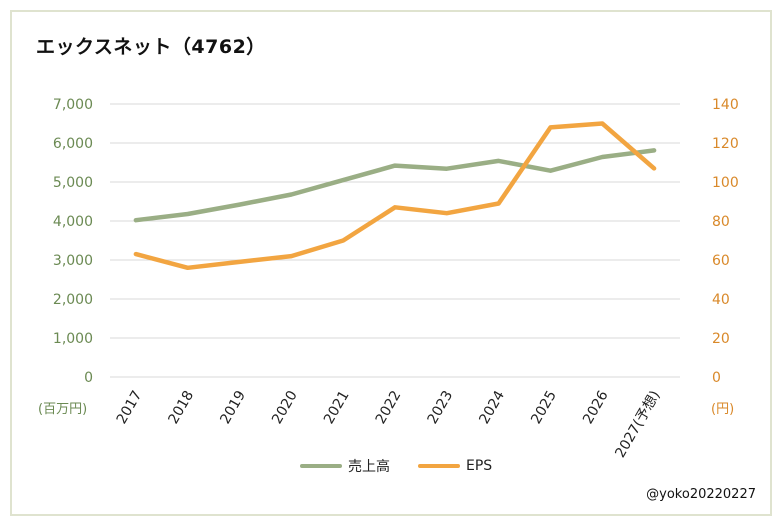 This screenshot has height=526, width=784. I want to click on x-tick-label: 2020, so click(285, 407).